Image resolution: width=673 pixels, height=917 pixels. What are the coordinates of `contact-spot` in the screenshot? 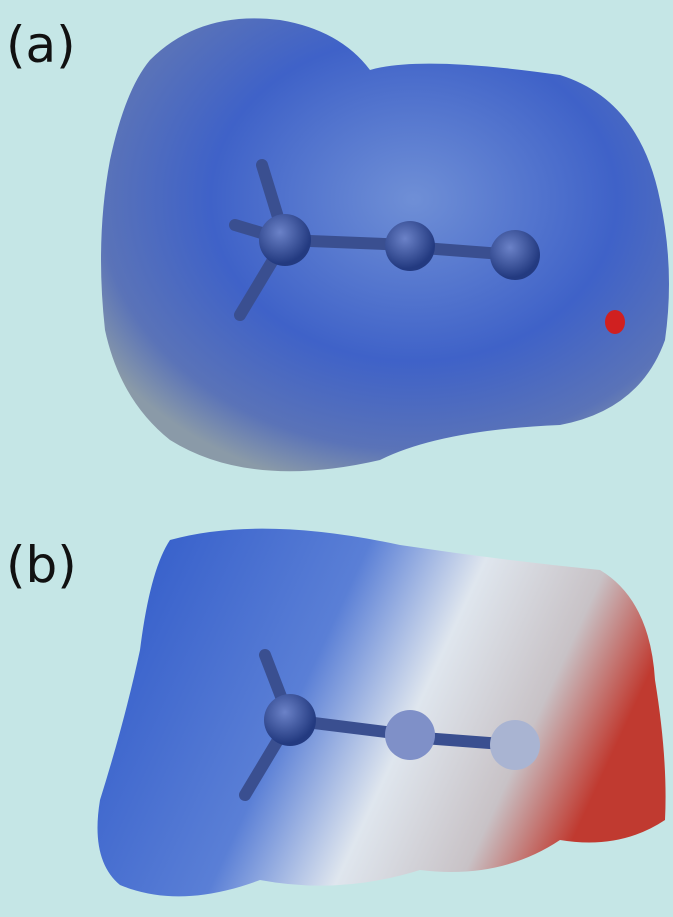 It's located at (615, 322).